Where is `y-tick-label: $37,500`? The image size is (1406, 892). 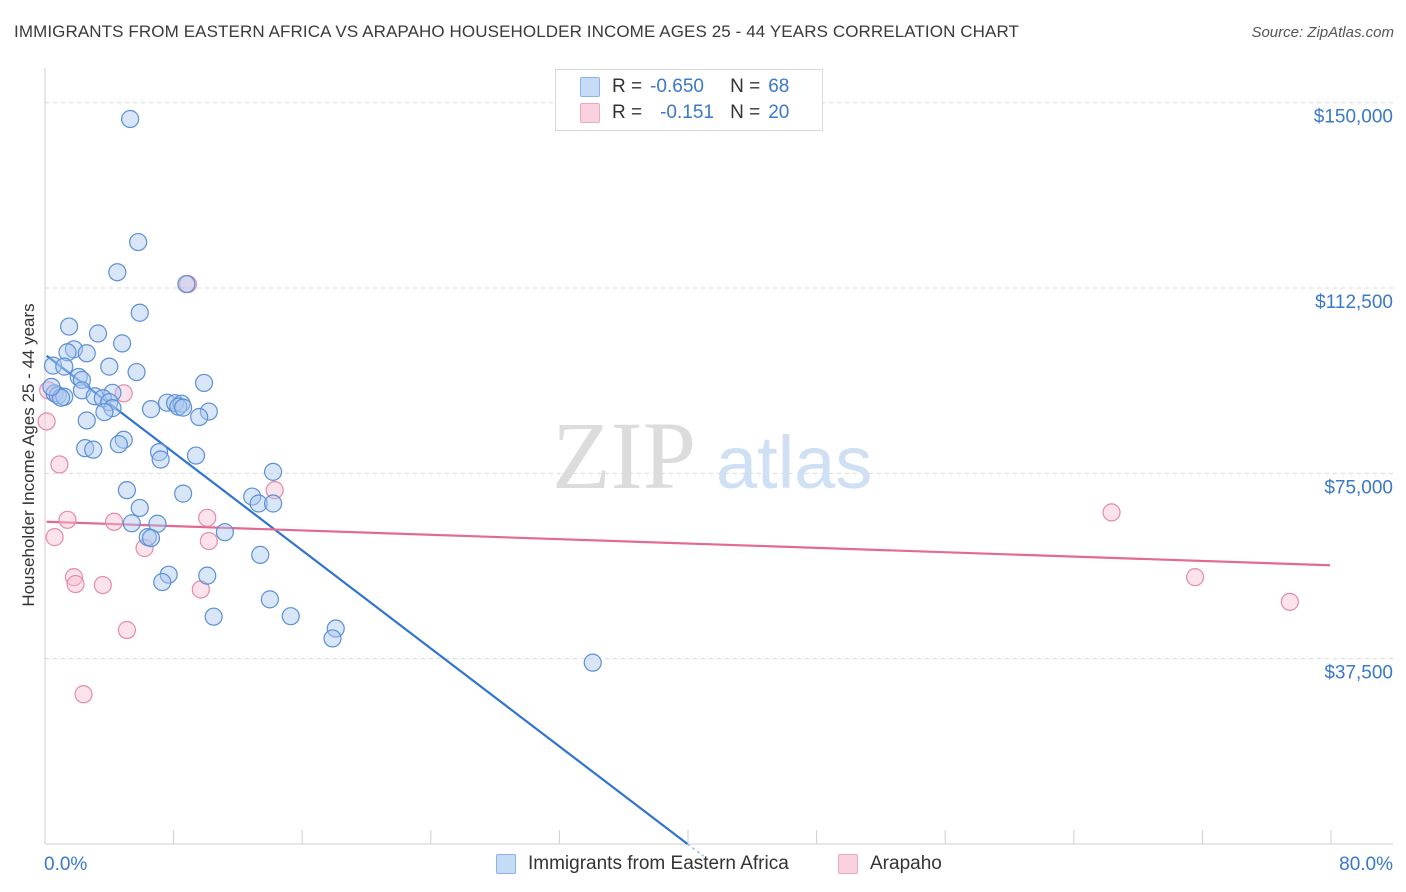
y-tick-label: $37,500 is located at coordinates (1358, 673).